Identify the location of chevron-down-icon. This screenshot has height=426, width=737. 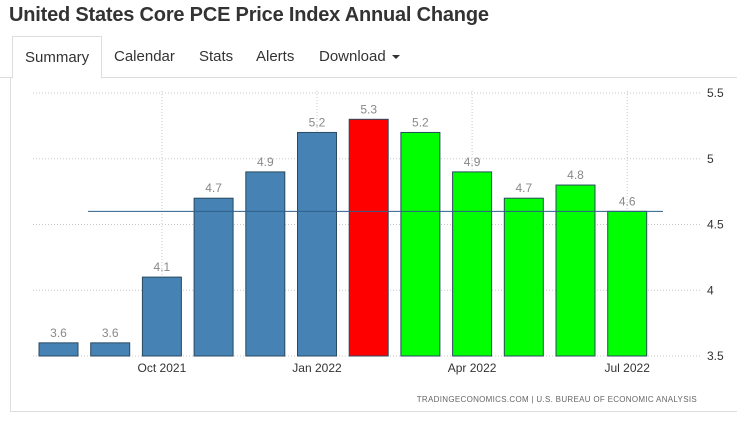
(395, 57).